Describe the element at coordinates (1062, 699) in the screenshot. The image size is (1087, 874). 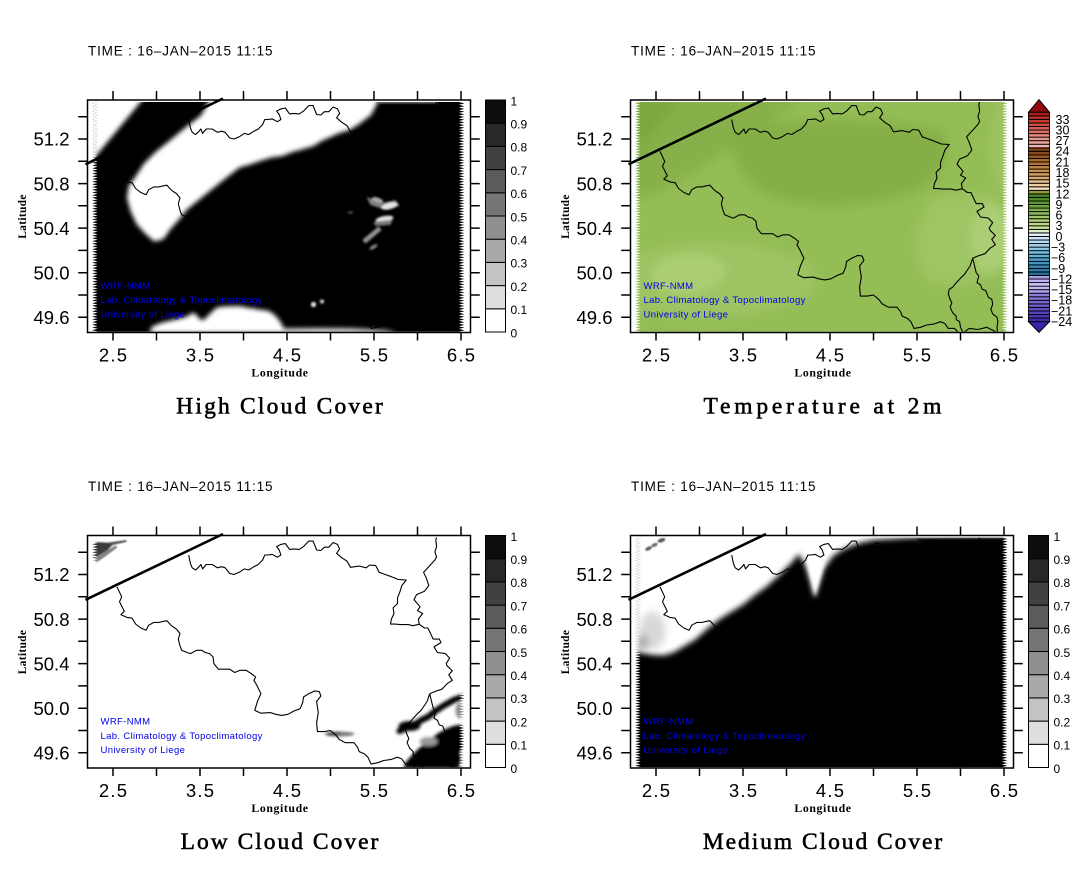
I see `svg-text: 0.3` at that location.